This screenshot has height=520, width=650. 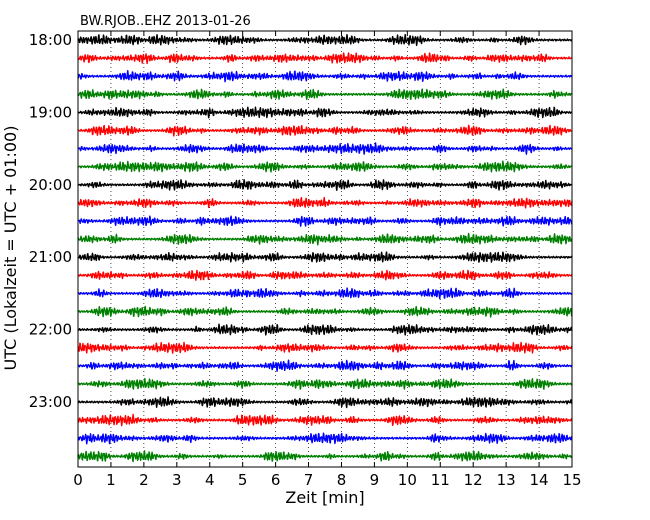 What do you see at coordinates (342, 480) in the screenshot?
I see `x-tick-label-8: 8` at bounding box center [342, 480].